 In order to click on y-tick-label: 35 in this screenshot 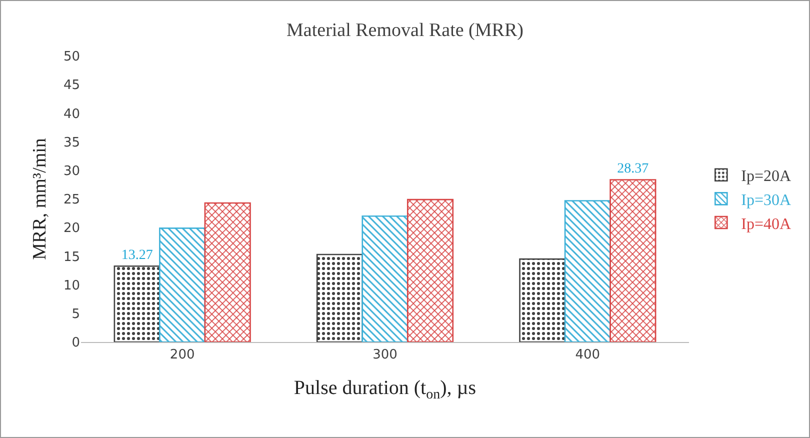, I will do `click(71, 142)`.